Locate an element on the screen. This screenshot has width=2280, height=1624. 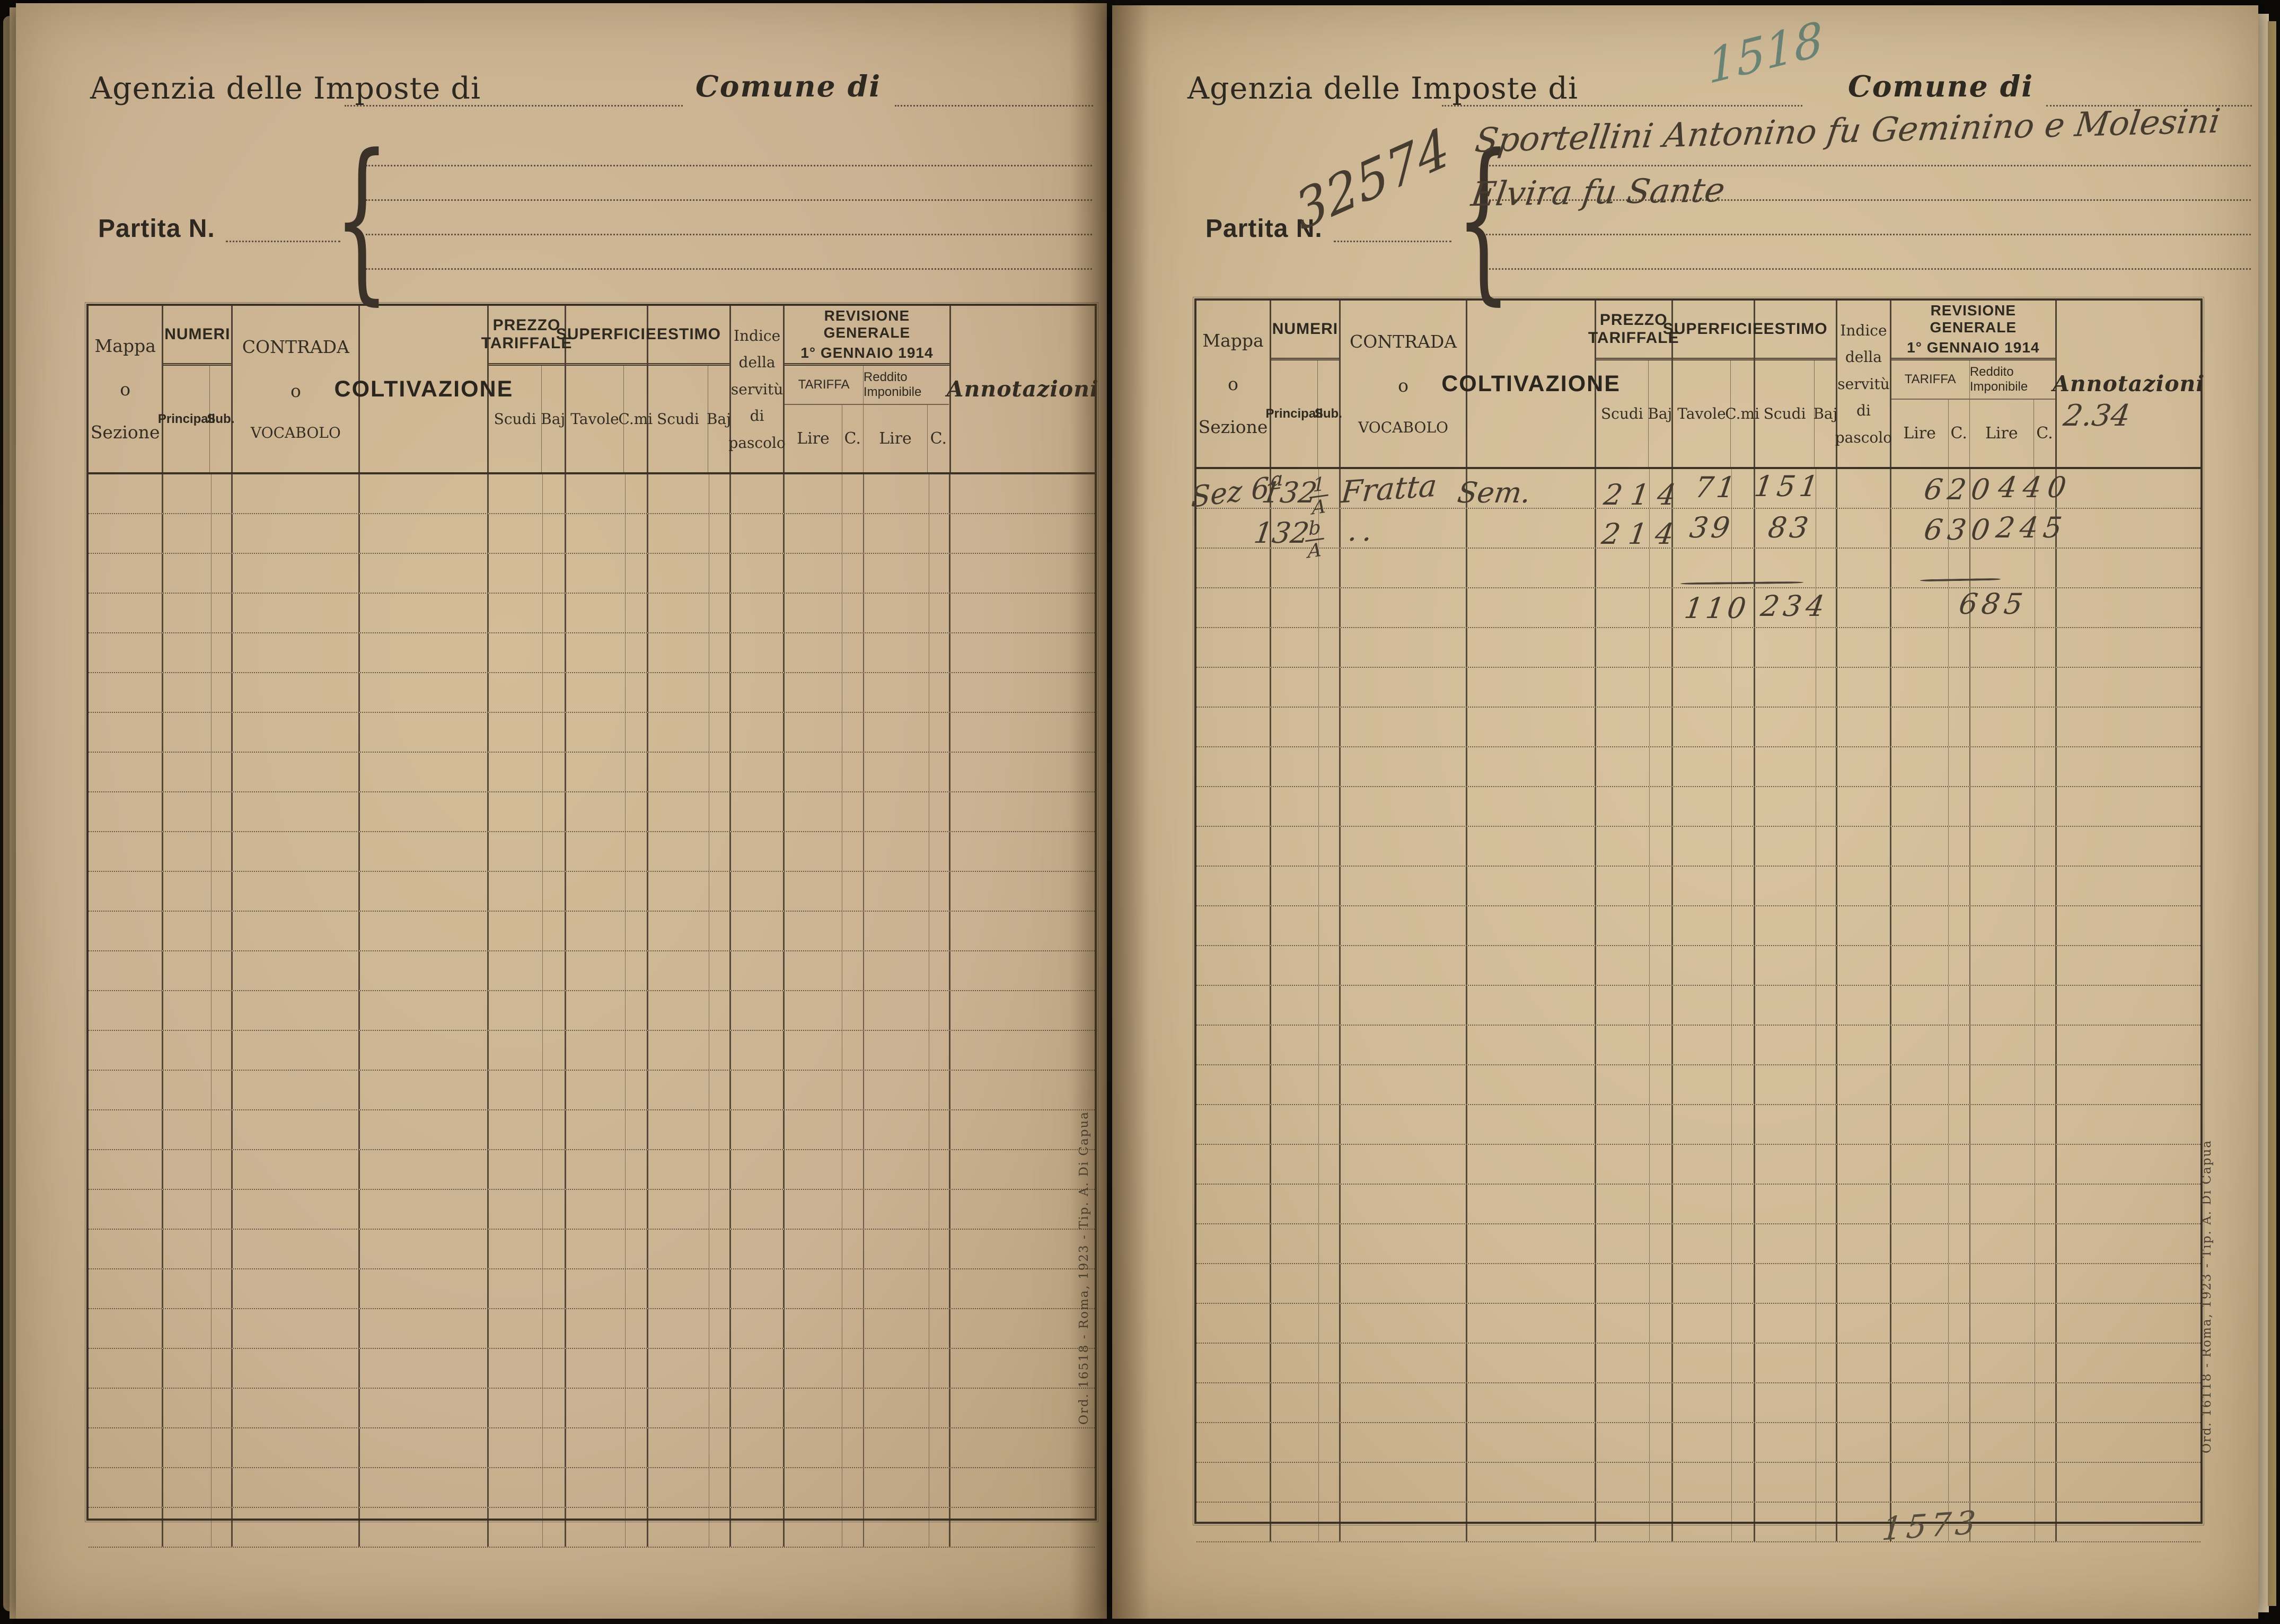
header-label: Sezione is located at coordinates (125, 432).